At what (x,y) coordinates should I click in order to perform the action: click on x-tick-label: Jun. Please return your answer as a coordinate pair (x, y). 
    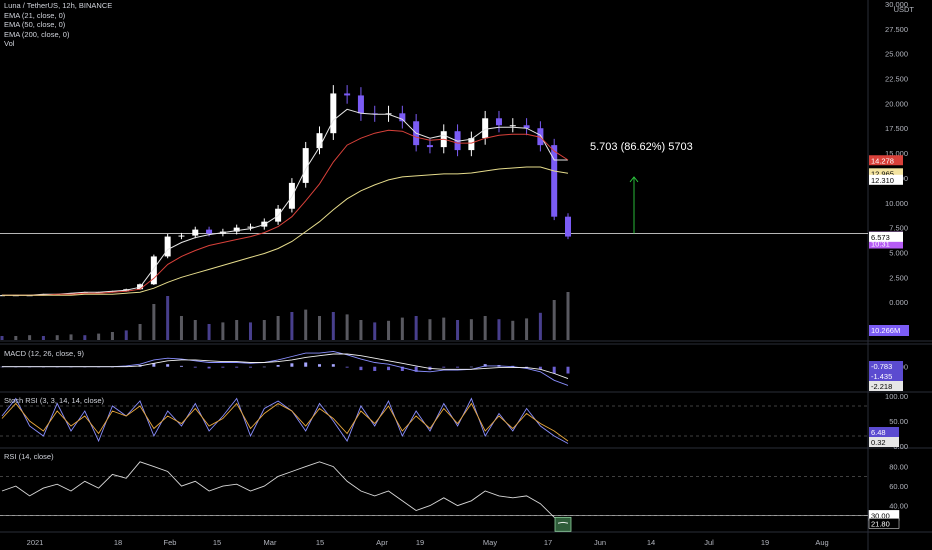
    Looking at the image, I should click on (600, 542).